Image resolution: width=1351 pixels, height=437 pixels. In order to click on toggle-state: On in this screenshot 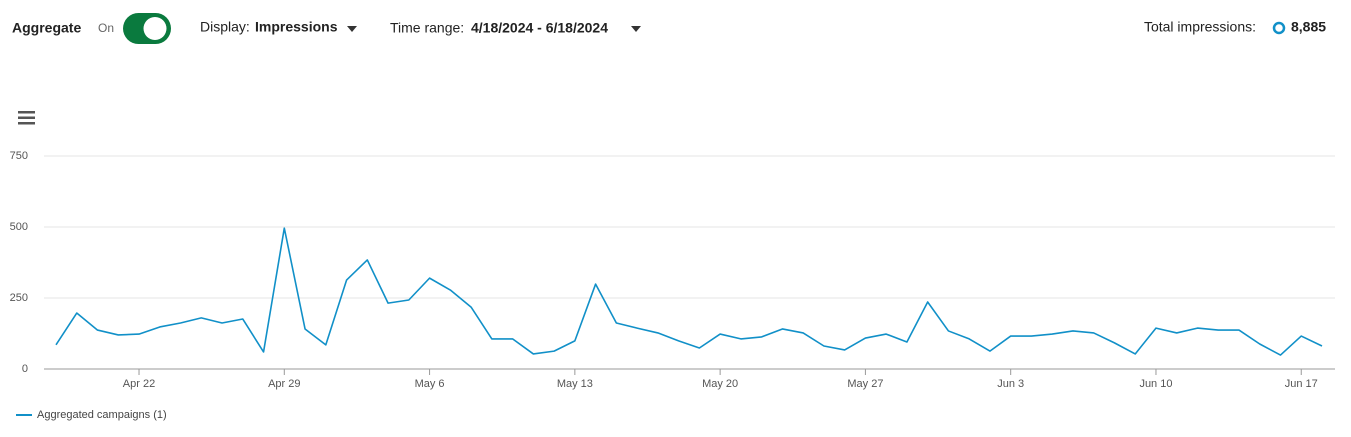, I will do `click(106, 28)`.